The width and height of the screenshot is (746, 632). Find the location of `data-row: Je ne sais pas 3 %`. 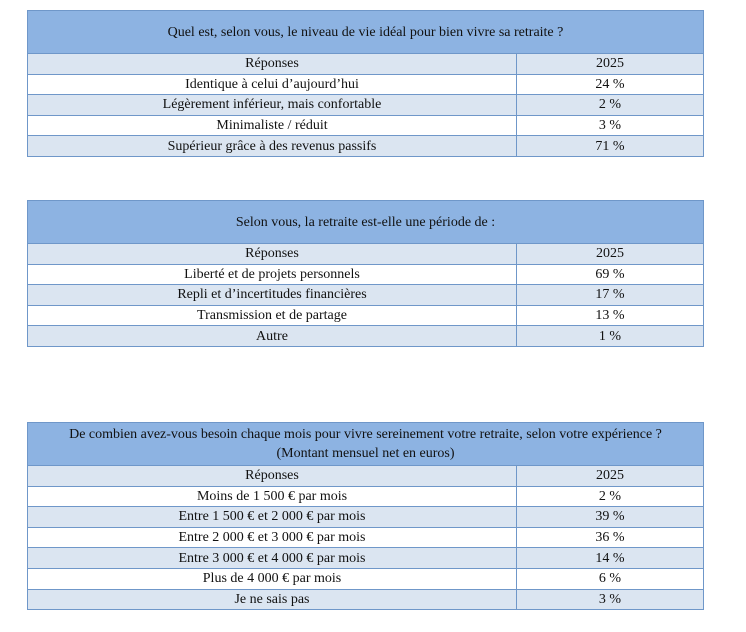

data-row: Je ne sais pas 3 % is located at coordinates (365, 599).